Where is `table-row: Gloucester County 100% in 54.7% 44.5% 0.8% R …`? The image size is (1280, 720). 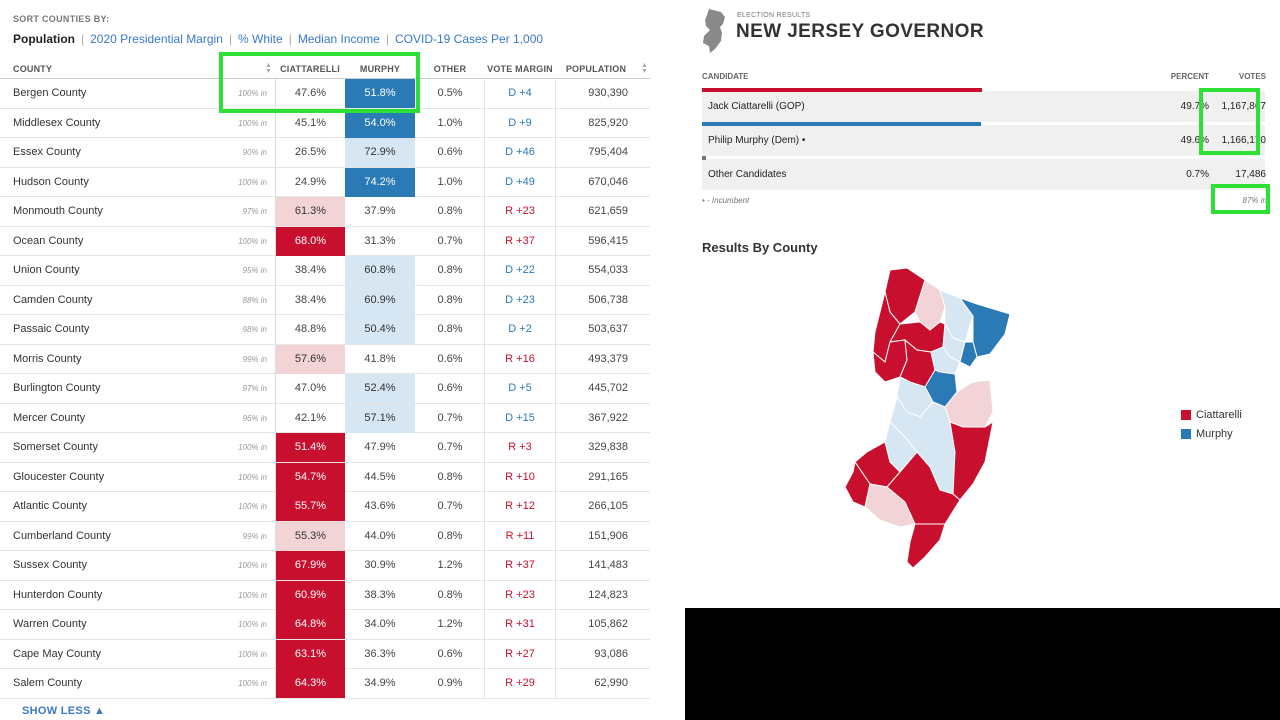
table-row: Gloucester County 100% in 54.7% 44.5% 0.8% R … is located at coordinates (325, 477).